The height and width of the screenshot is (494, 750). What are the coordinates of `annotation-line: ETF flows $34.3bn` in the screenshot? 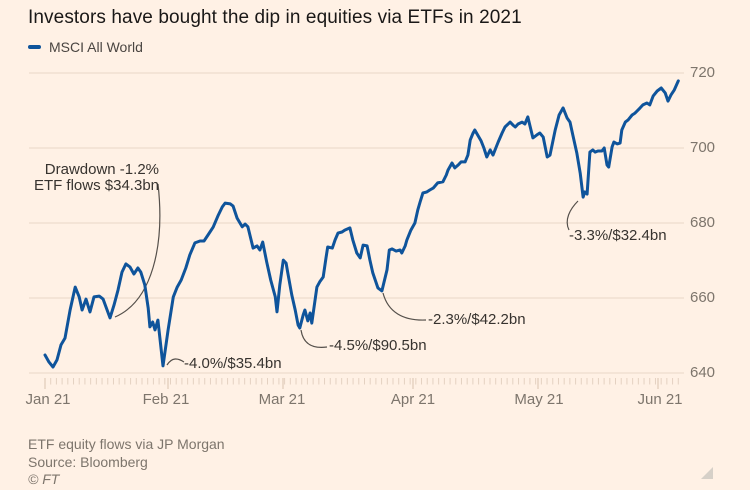 It's located at (96, 185).